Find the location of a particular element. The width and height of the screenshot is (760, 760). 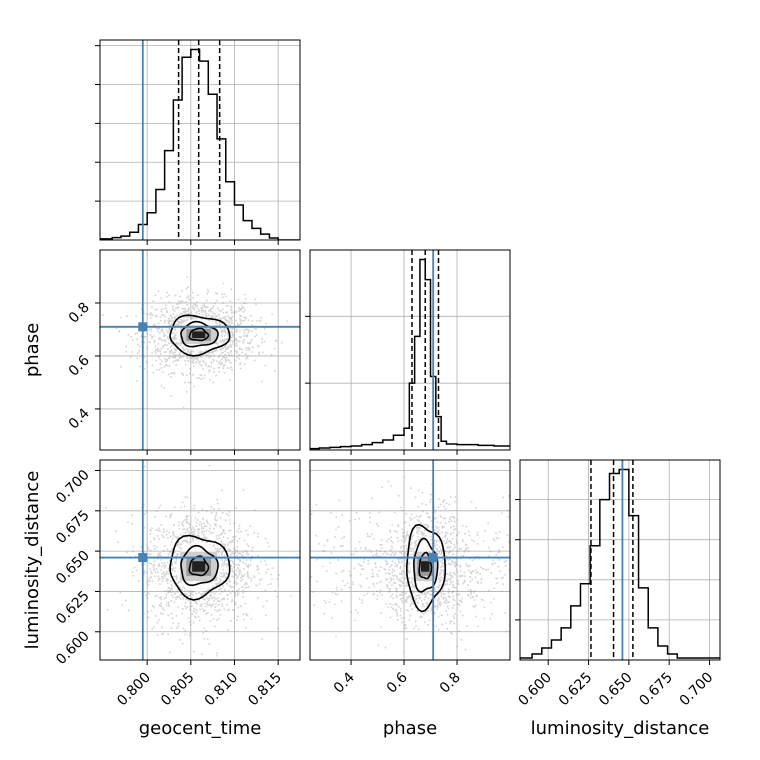

histogram-panel-phase is located at coordinates (410, 350).